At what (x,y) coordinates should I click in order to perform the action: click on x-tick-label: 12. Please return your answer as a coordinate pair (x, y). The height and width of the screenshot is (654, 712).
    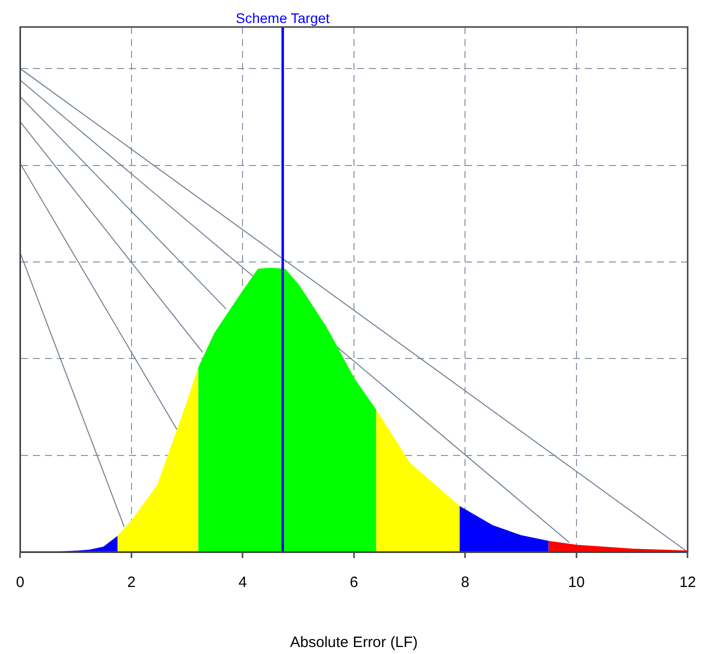
    Looking at the image, I should click on (687, 583).